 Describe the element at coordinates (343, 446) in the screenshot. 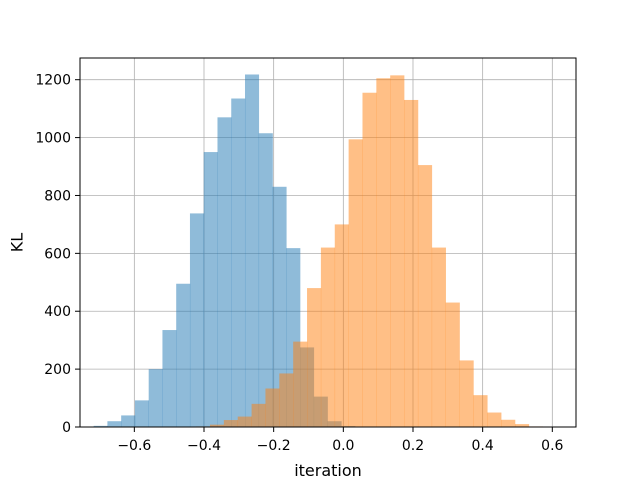

I see `x-tick-label: 0.0` at that location.